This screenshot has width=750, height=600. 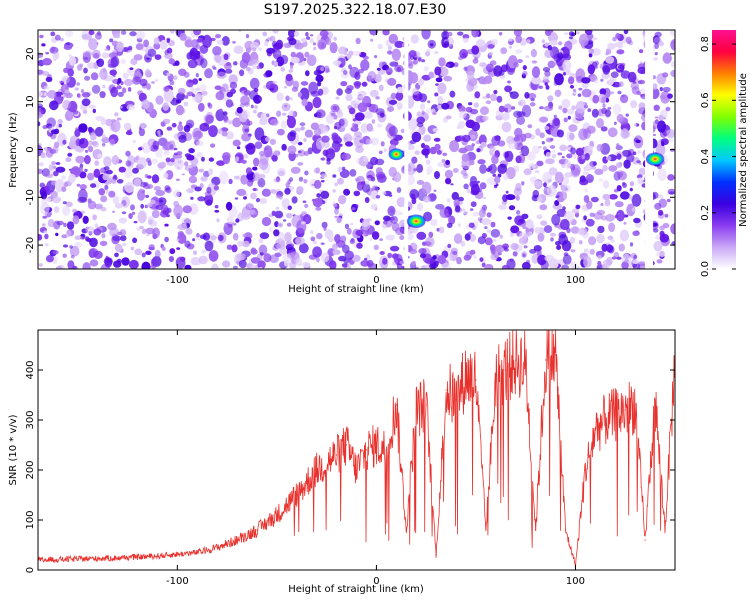 I want to click on colorbar-label: Normalized spectral amplitude, so click(x=743, y=150).